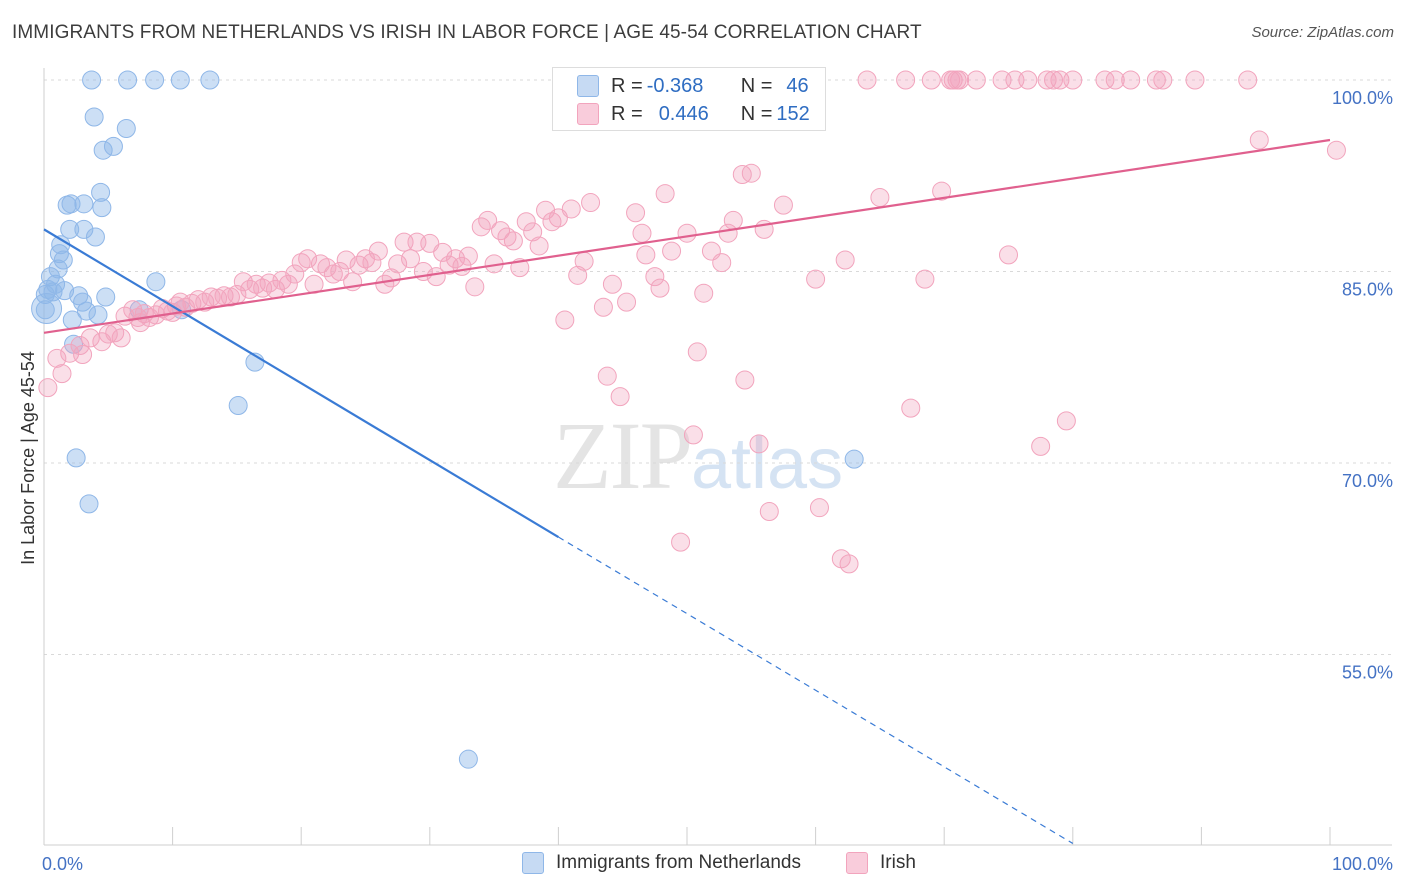 The width and height of the screenshot is (1406, 892). I want to click on legend-swatch-irish, so click(857, 863).